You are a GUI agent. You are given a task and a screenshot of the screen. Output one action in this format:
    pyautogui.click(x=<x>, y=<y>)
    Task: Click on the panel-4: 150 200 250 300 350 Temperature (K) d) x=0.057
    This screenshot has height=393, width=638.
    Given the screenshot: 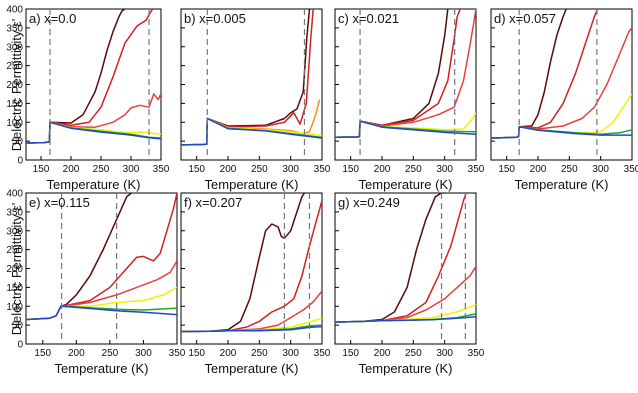 What is the action you would take?
    pyautogui.click(x=564, y=100)
    